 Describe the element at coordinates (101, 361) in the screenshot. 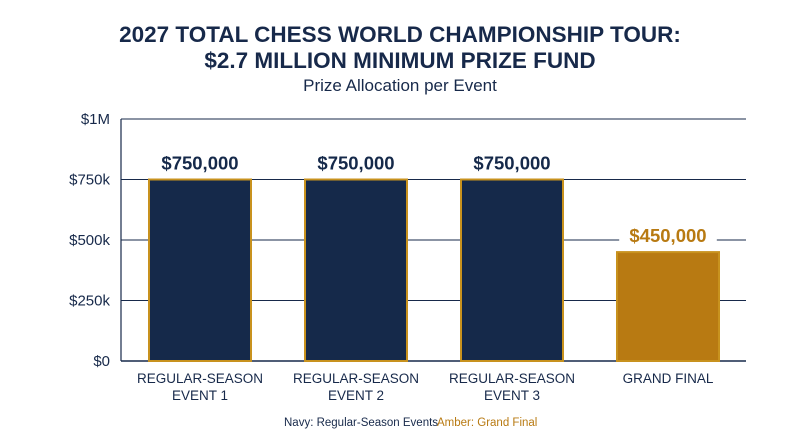

I see `y-tick-label: $0` at that location.